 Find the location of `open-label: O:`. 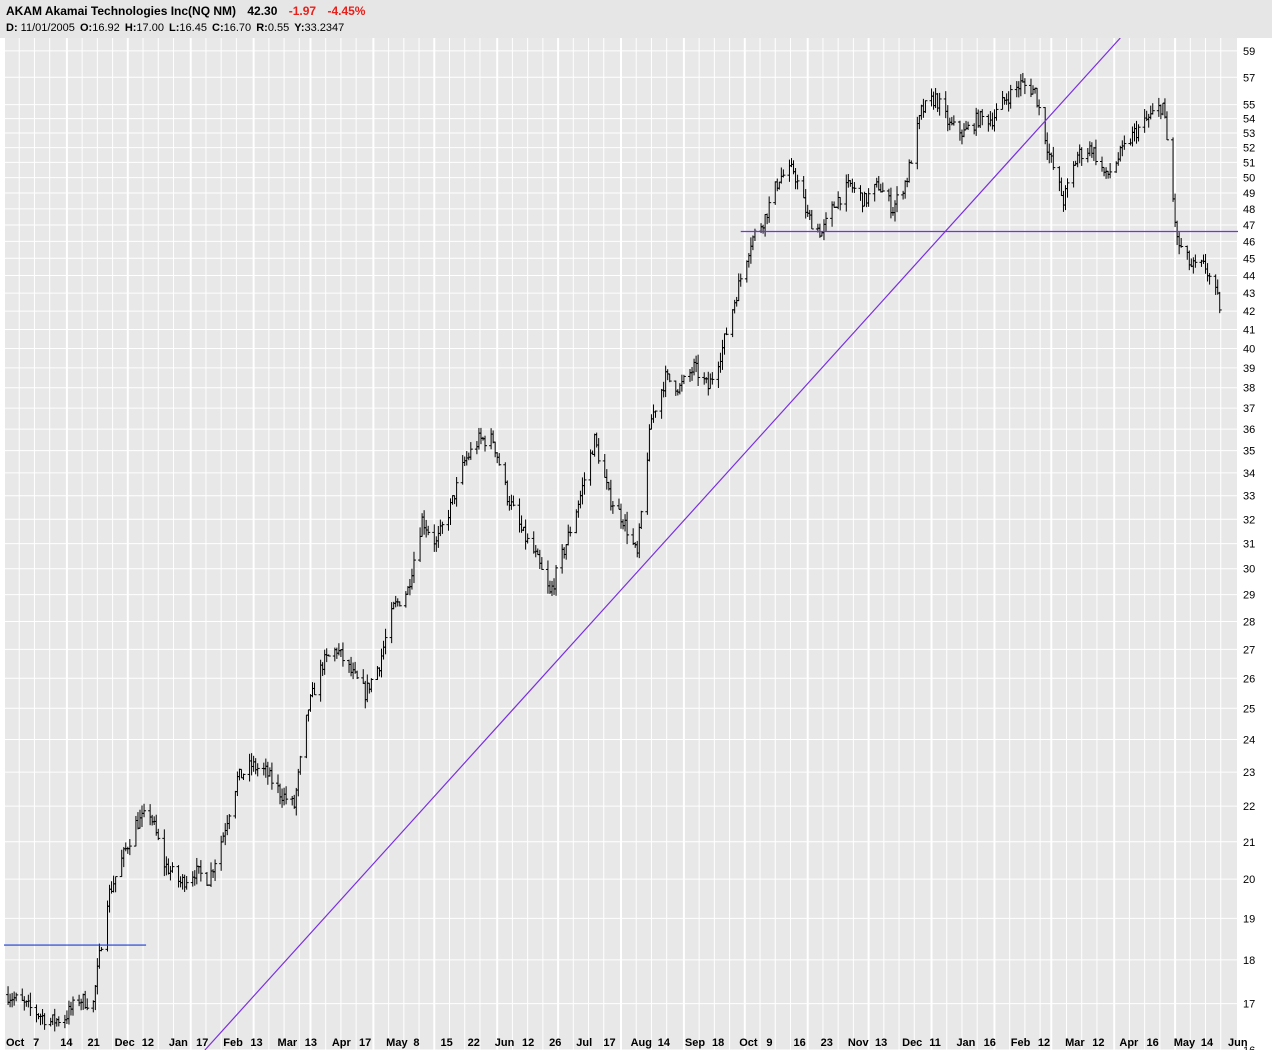

open-label: O: is located at coordinates (86, 28).